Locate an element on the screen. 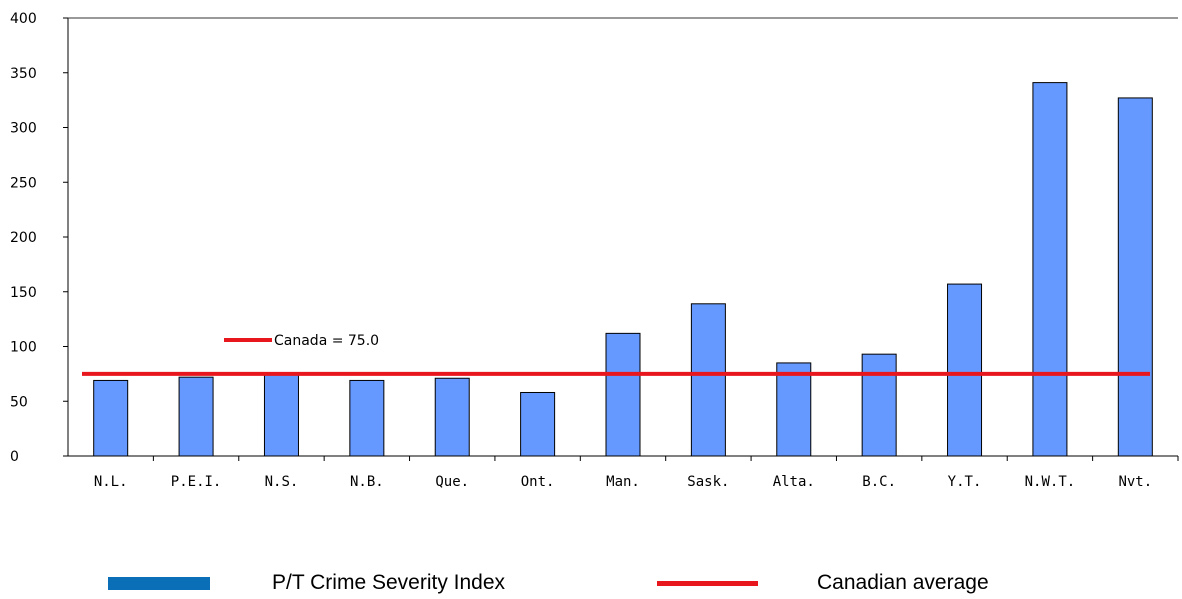 This screenshot has width=1182, height=599. canada-average-annotation: Canada = 75.0 is located at coordinates (326, 341).